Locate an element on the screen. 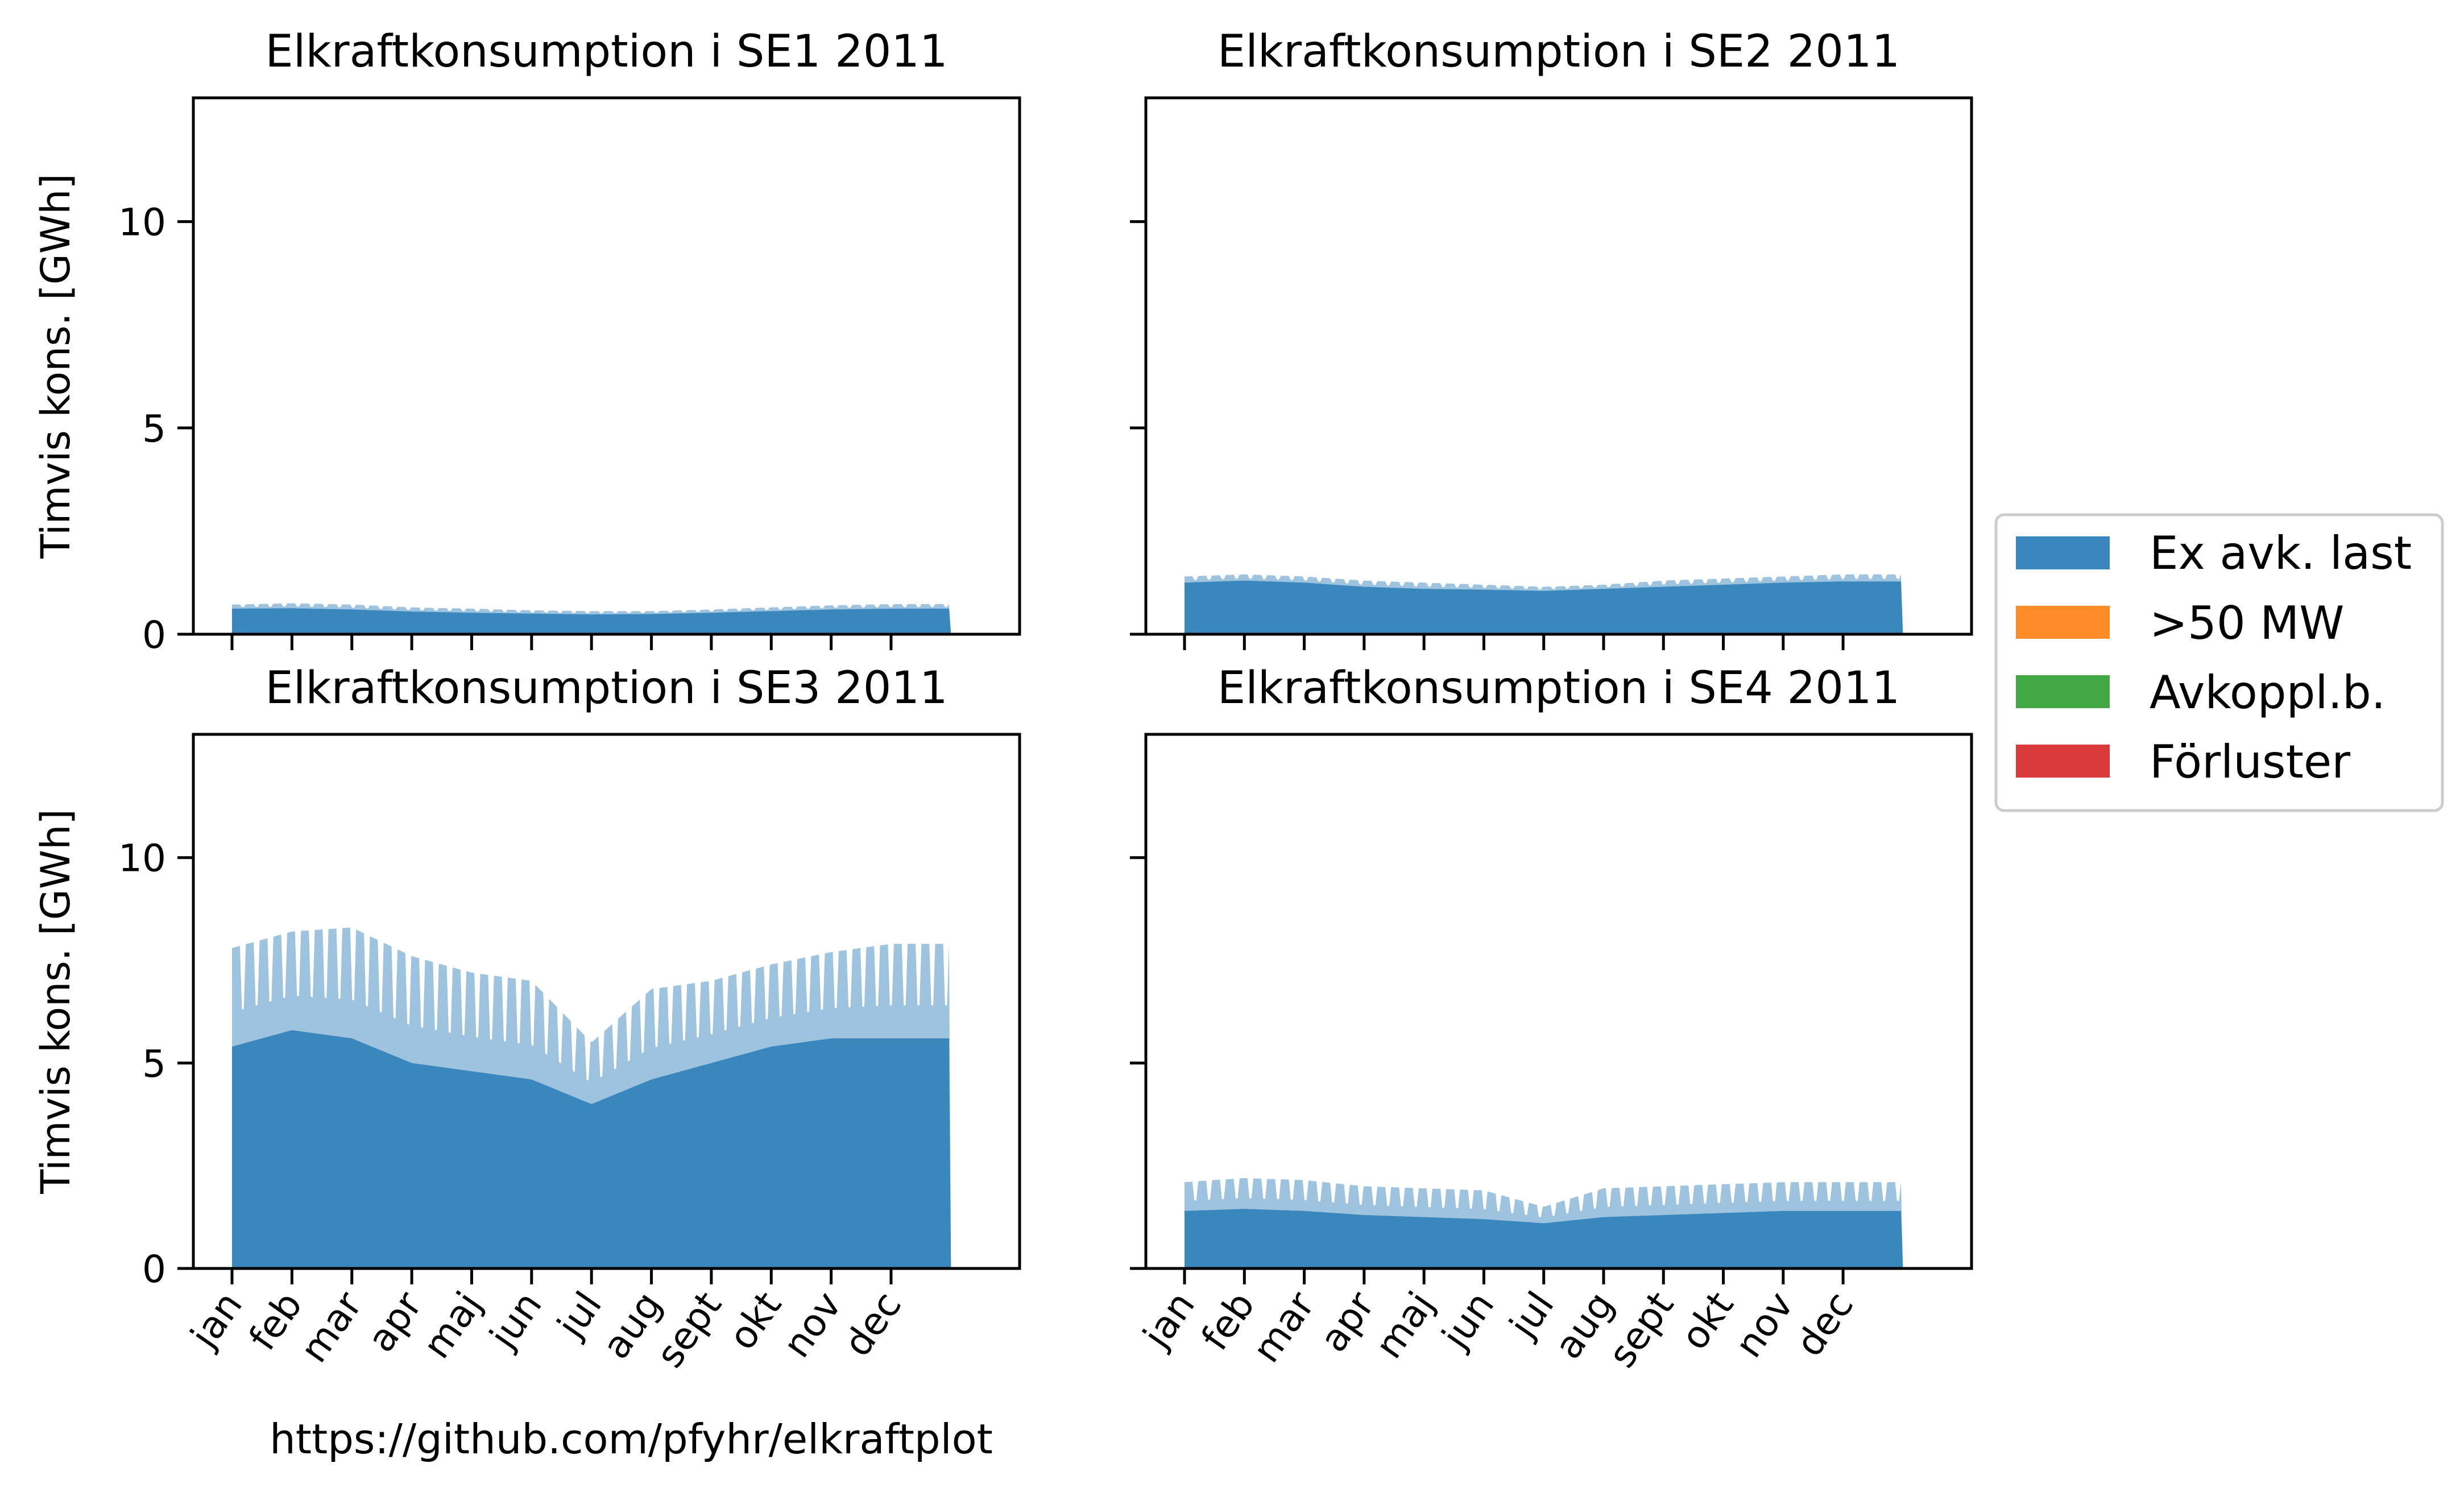 This screenshot has height=1492, width=2464. legend-swatch-avkoppl is located at coordinates (2063, 691).